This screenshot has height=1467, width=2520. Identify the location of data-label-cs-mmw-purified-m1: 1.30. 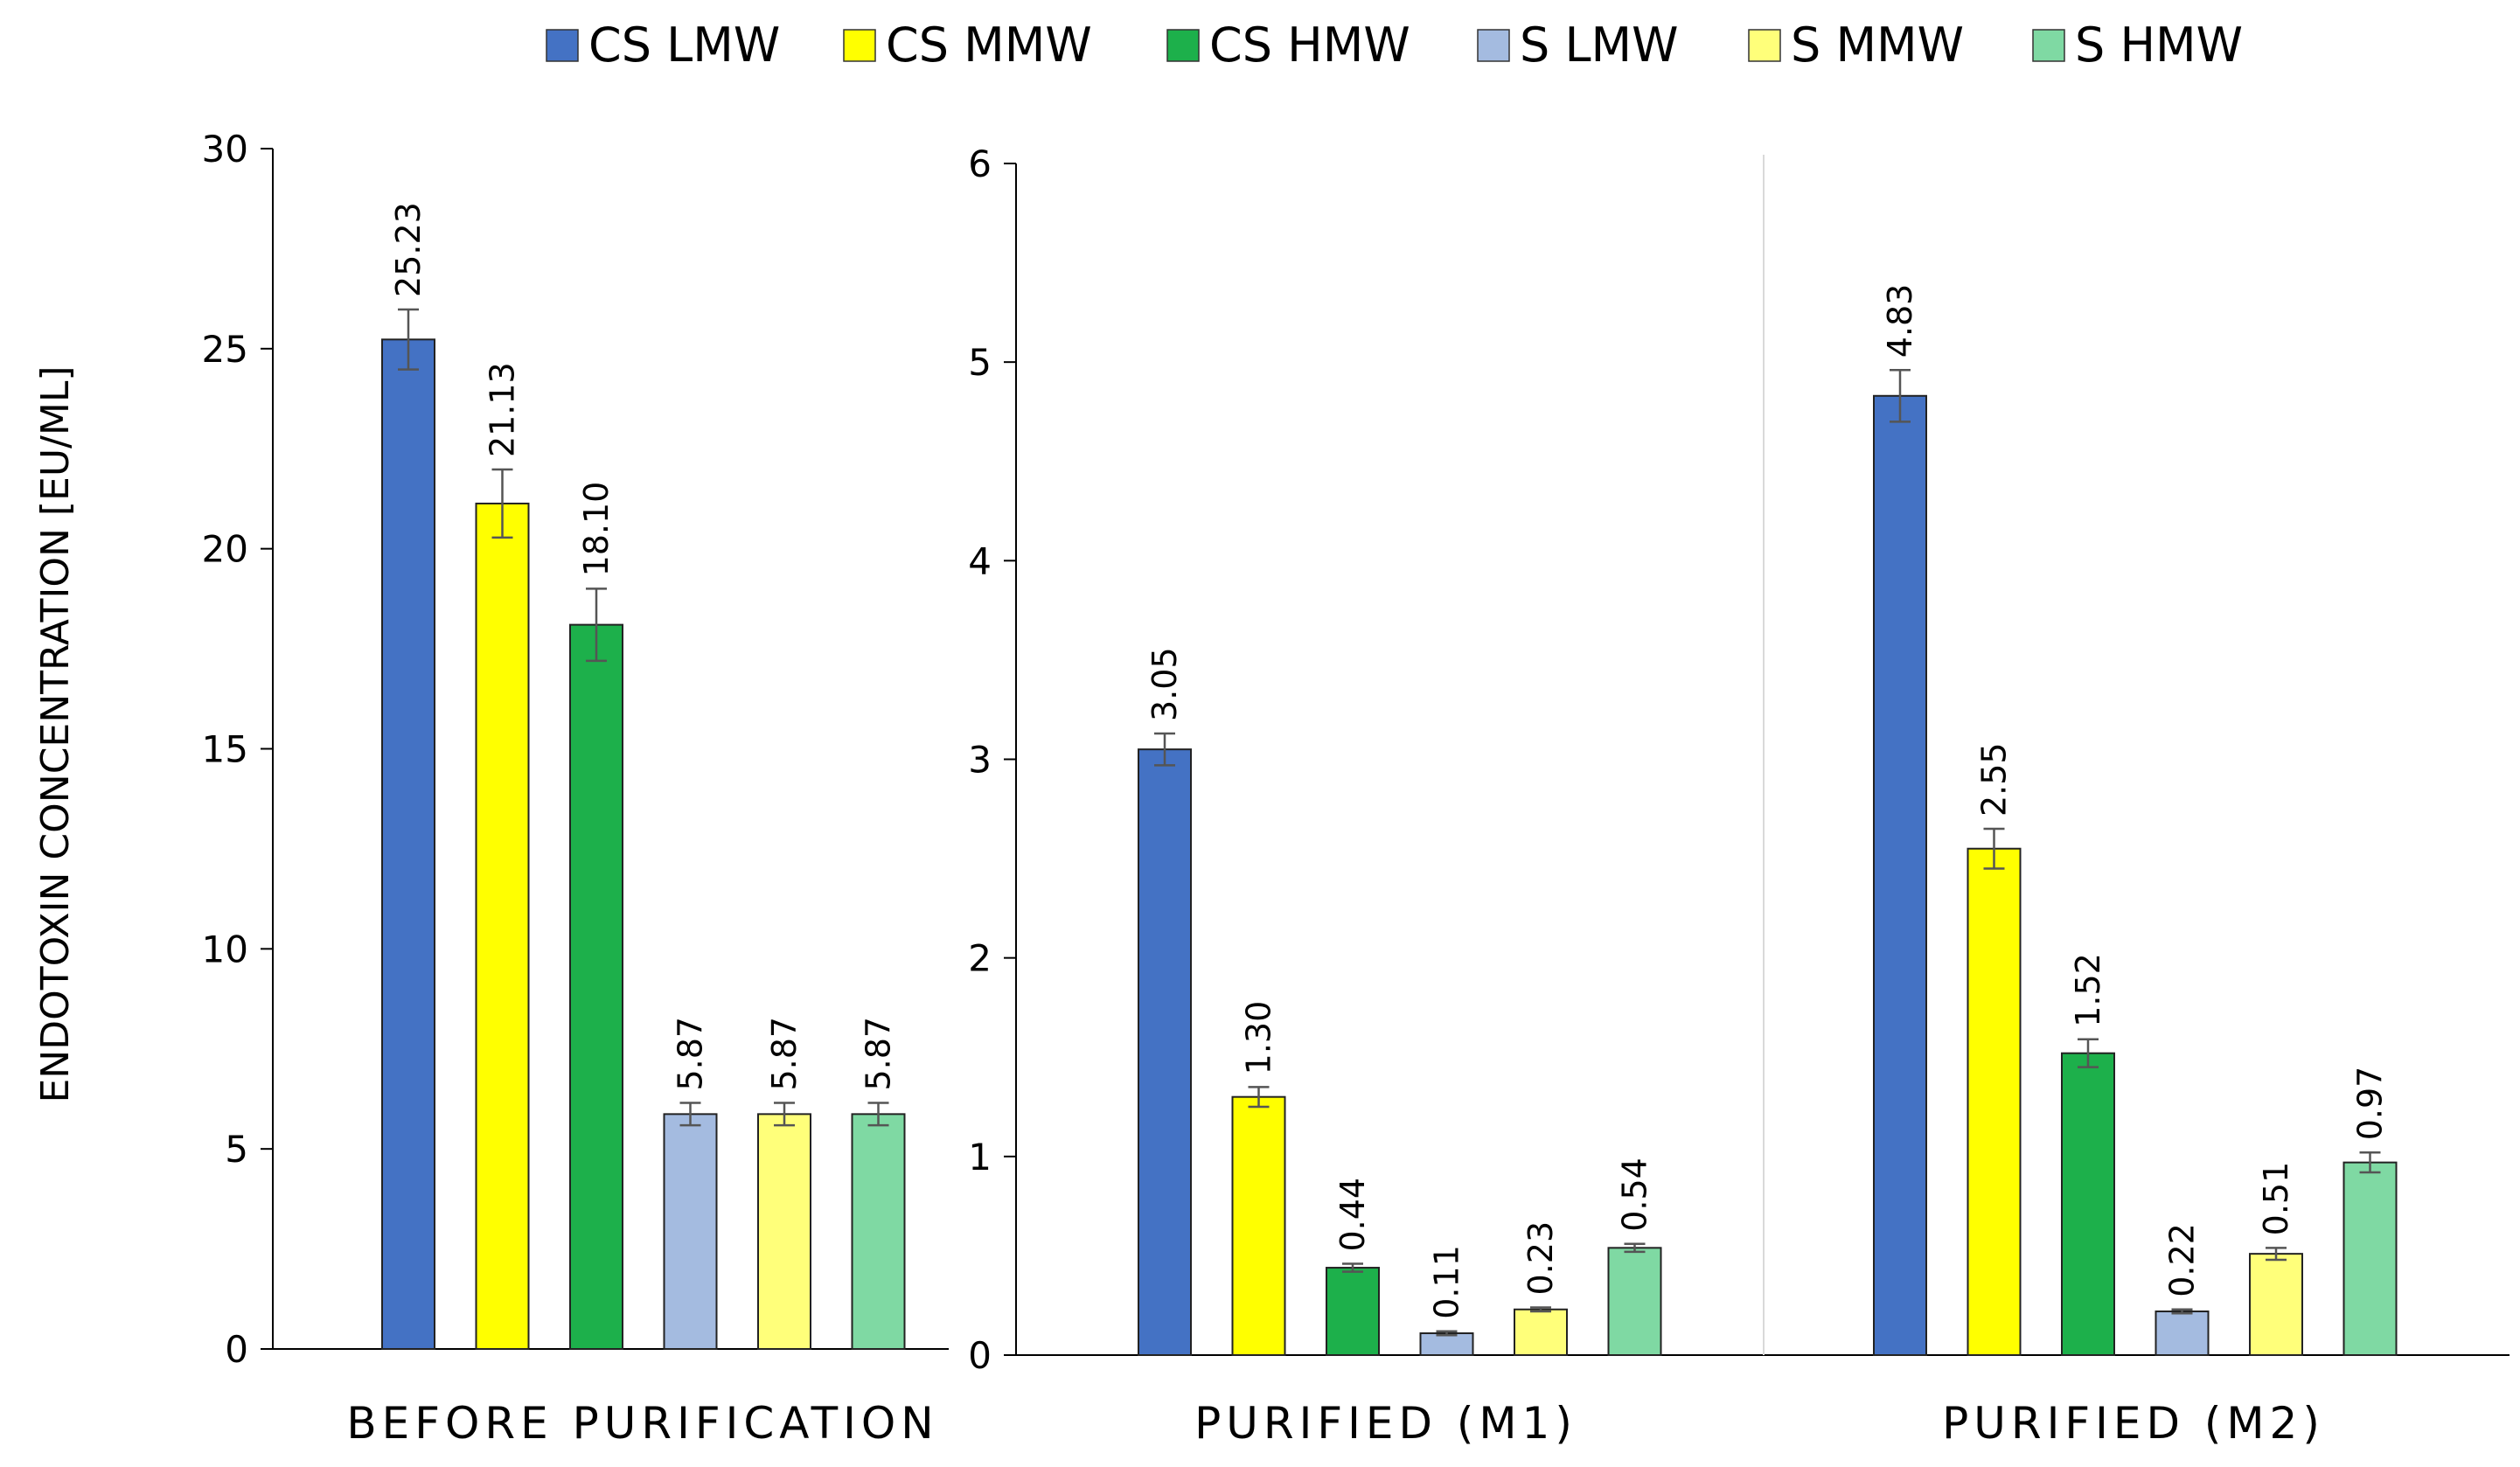
(1259, 1038).